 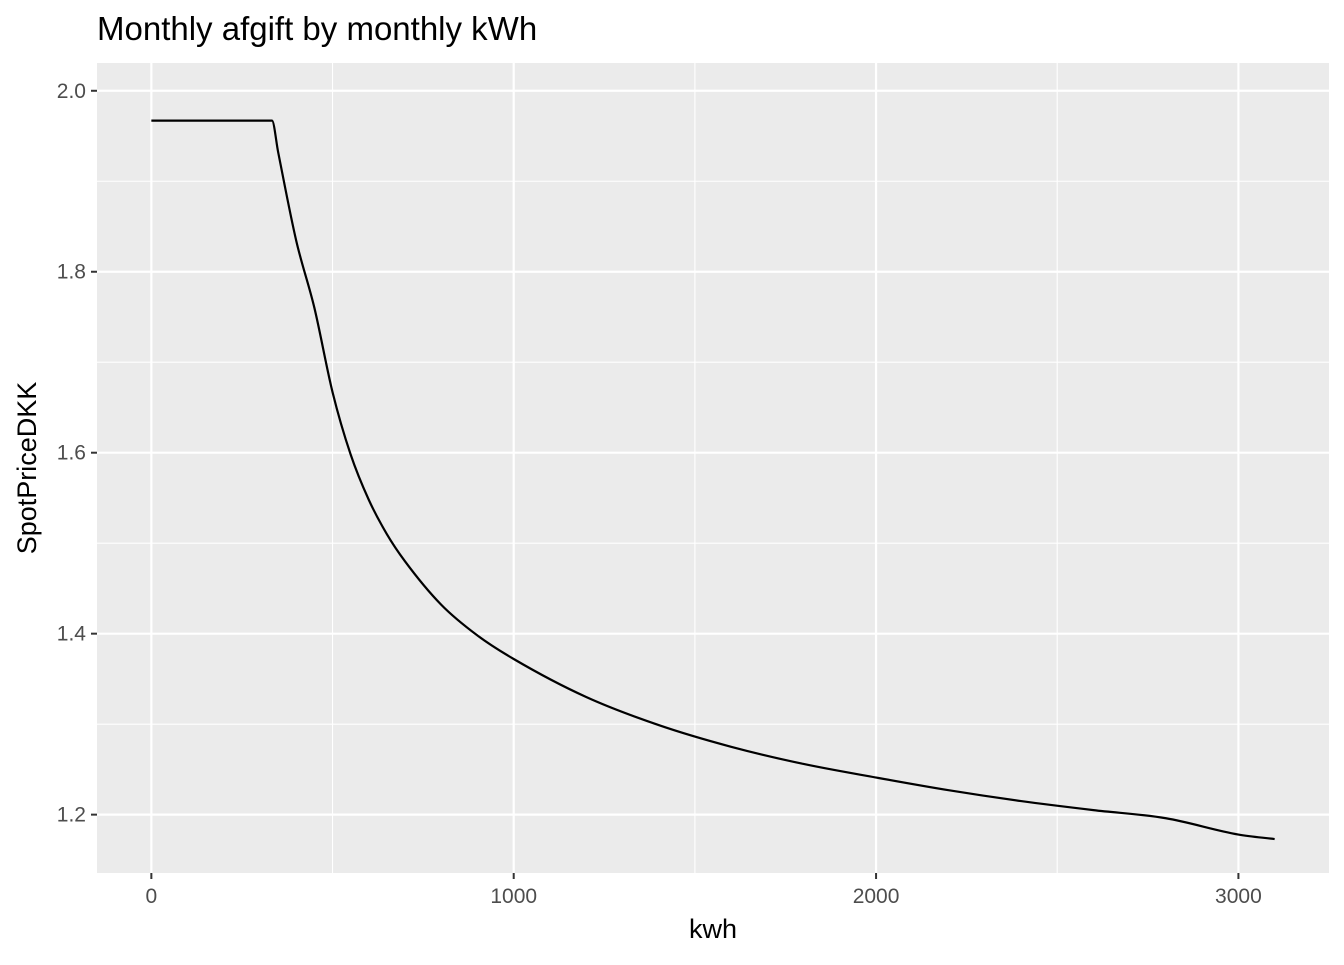 I want to click on x-tick-label: 0, so click(x=152, y=896).